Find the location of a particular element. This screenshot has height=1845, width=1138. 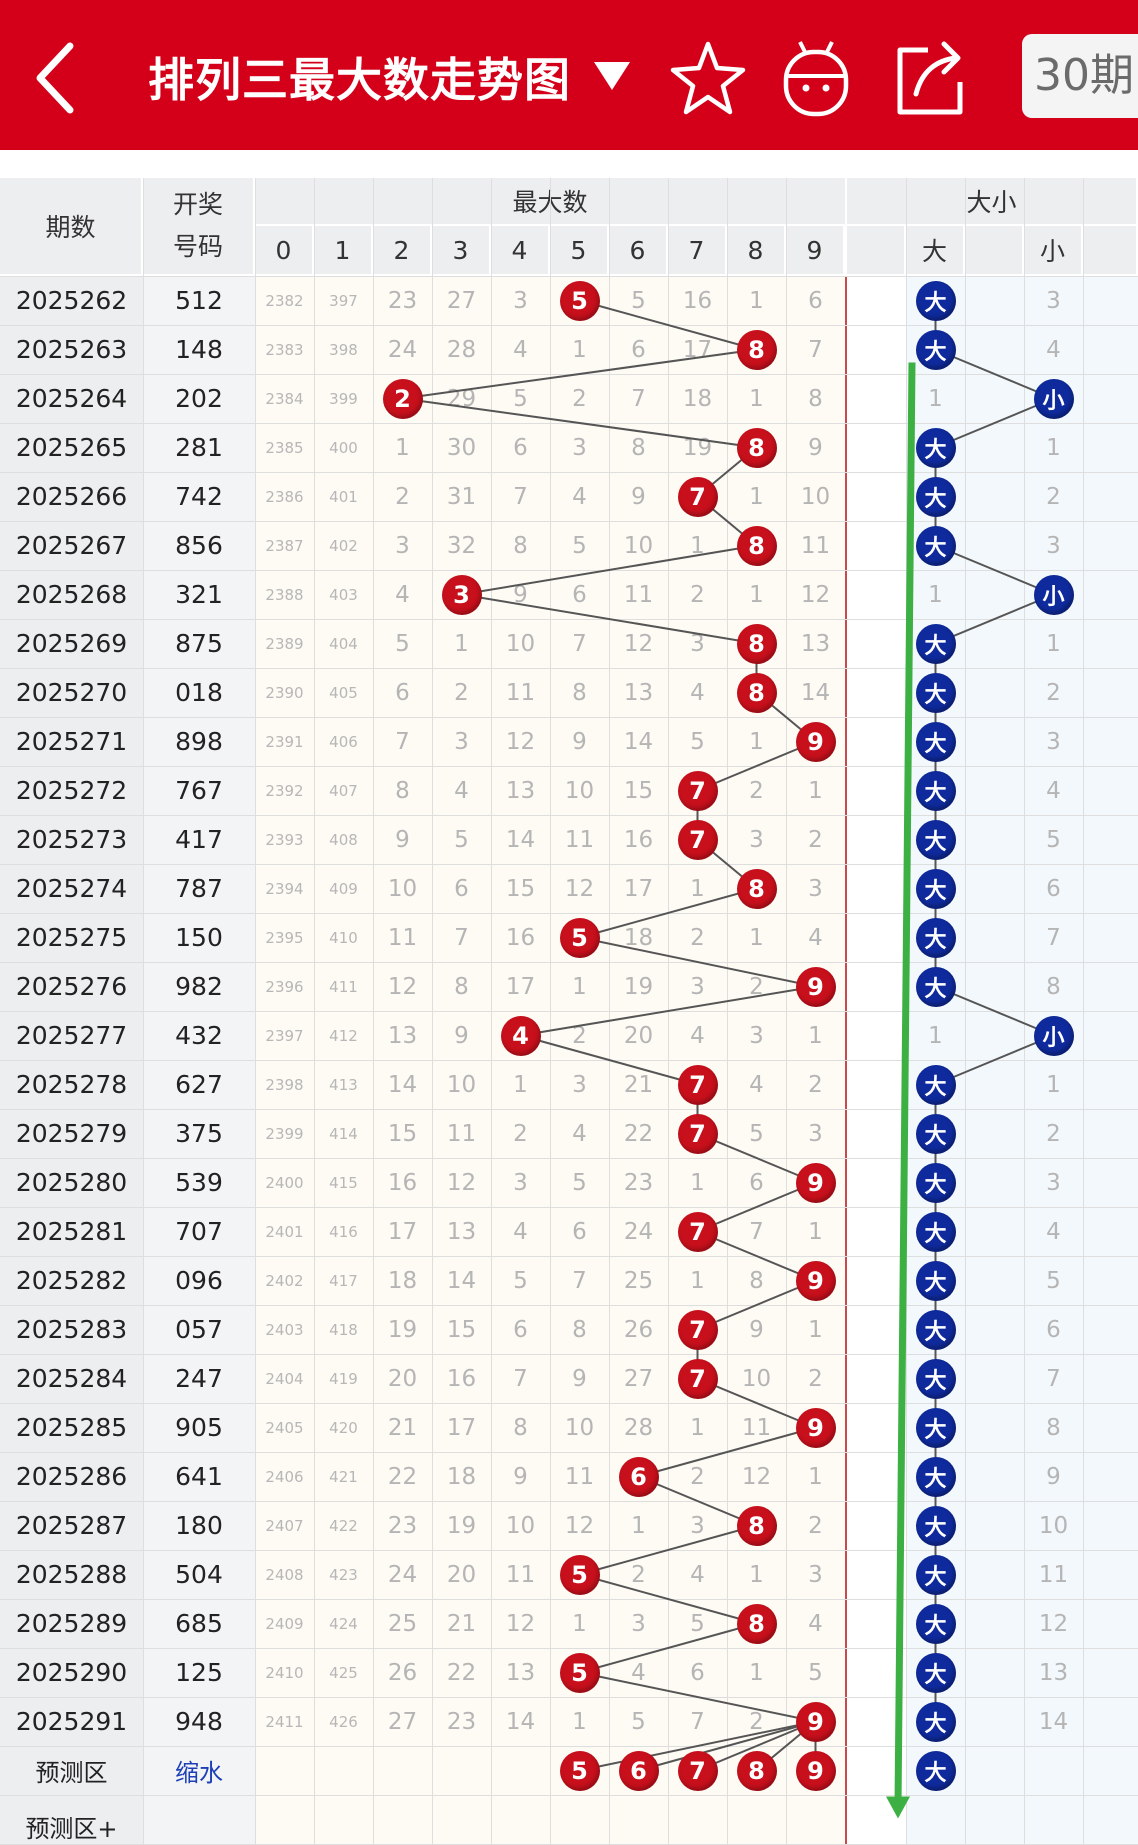

period-cell: 2025265 is located at coordinates (71, 447).